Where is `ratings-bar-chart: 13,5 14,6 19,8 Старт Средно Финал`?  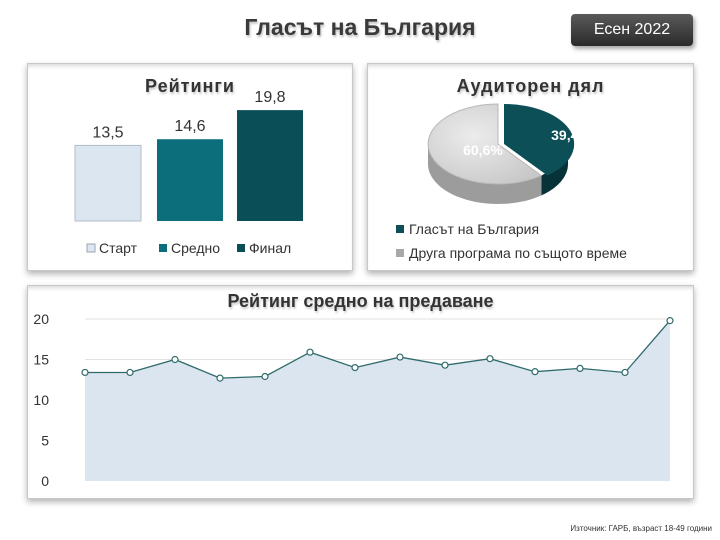 ratings-bar-chart: 13,5 14,6 19,8 Старт Средно Финал is located at coordinates (188, 172).